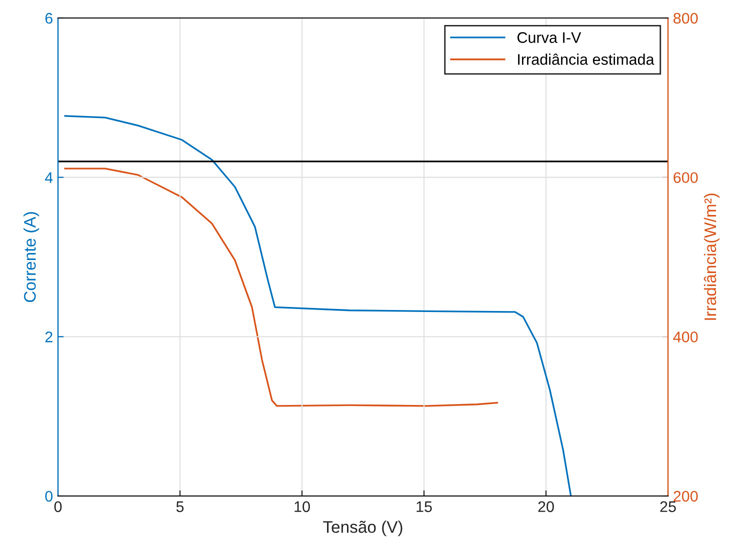 The width and height of the screenshot is (738, 556). Describe the element at coordinates (48, 18) in the screenshot. I see `y-tick-label: 6` at that location.